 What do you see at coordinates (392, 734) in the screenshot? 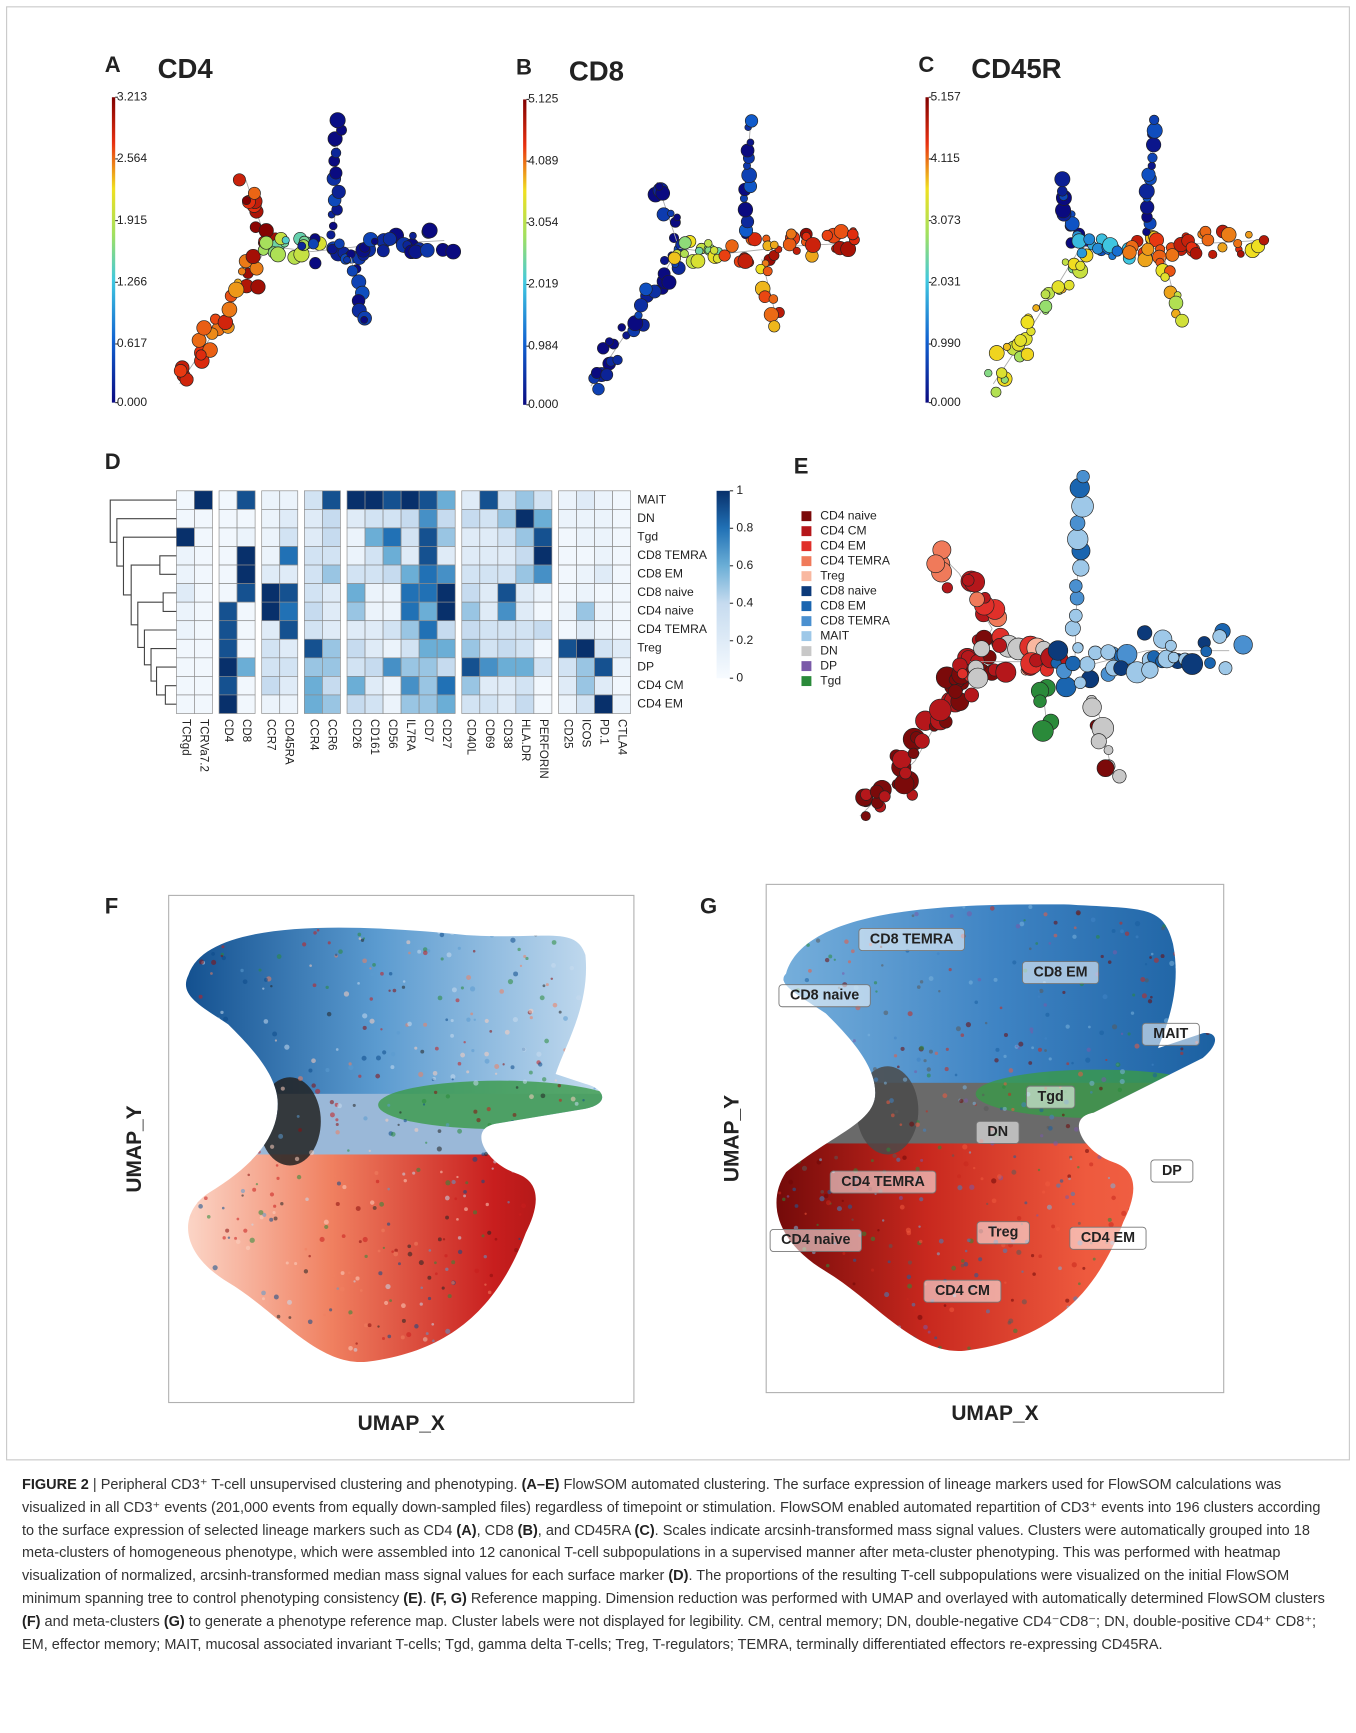
I see `column-label: CD56` at bounding box center [392, 734].